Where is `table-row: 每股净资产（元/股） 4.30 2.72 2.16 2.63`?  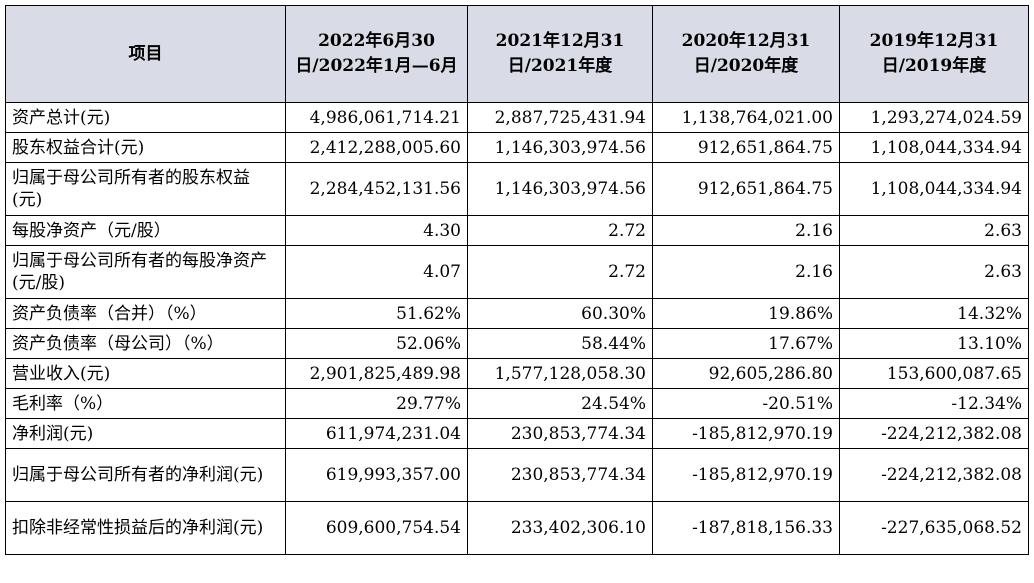 table-row: 每股净资产（元/股） 4.30 2.72 2.16 2.63 is located at coordinates (517, 230).